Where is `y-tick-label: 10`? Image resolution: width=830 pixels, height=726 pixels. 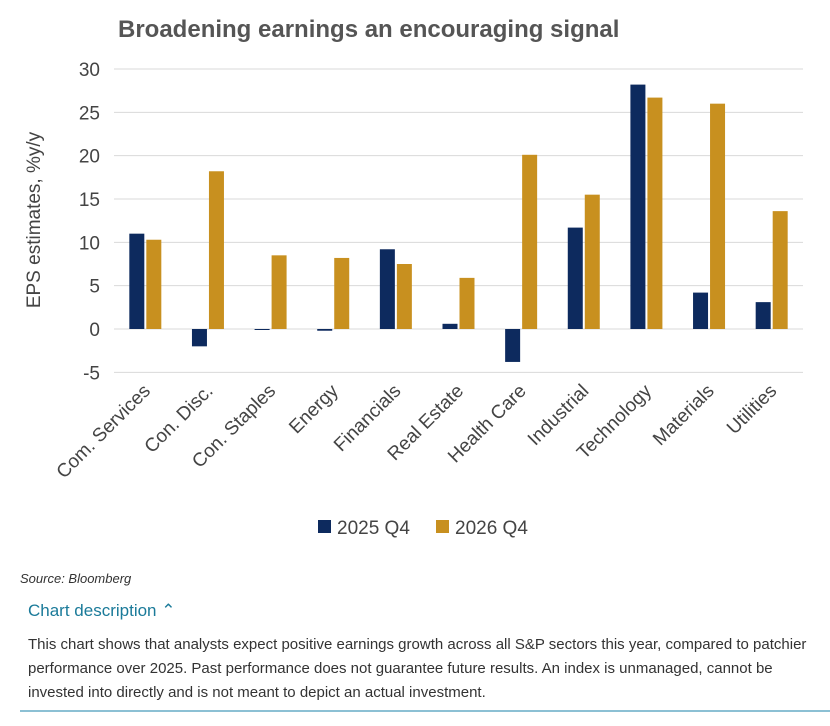
y-tick-label: 10 is located at coordinates (89, 243).